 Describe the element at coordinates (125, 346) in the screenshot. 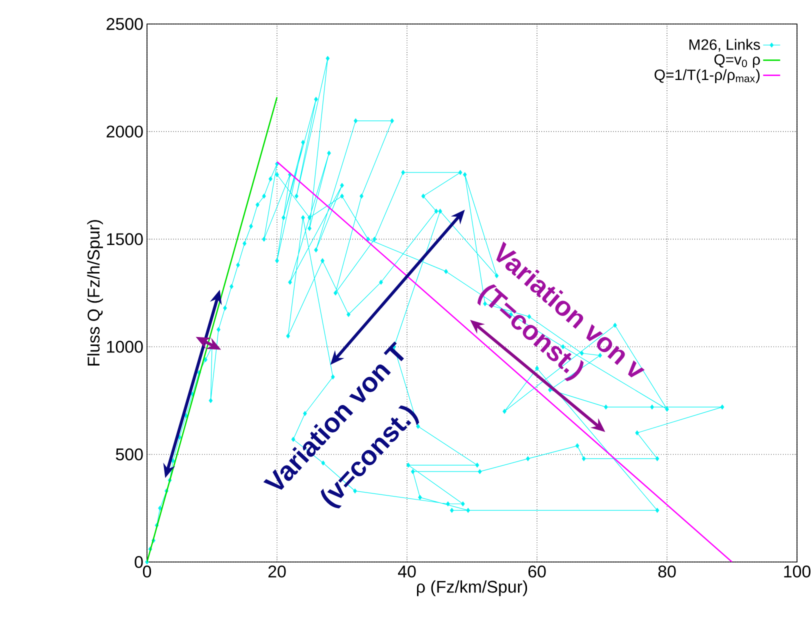

I see `y-tick-label: 1000` at that location.